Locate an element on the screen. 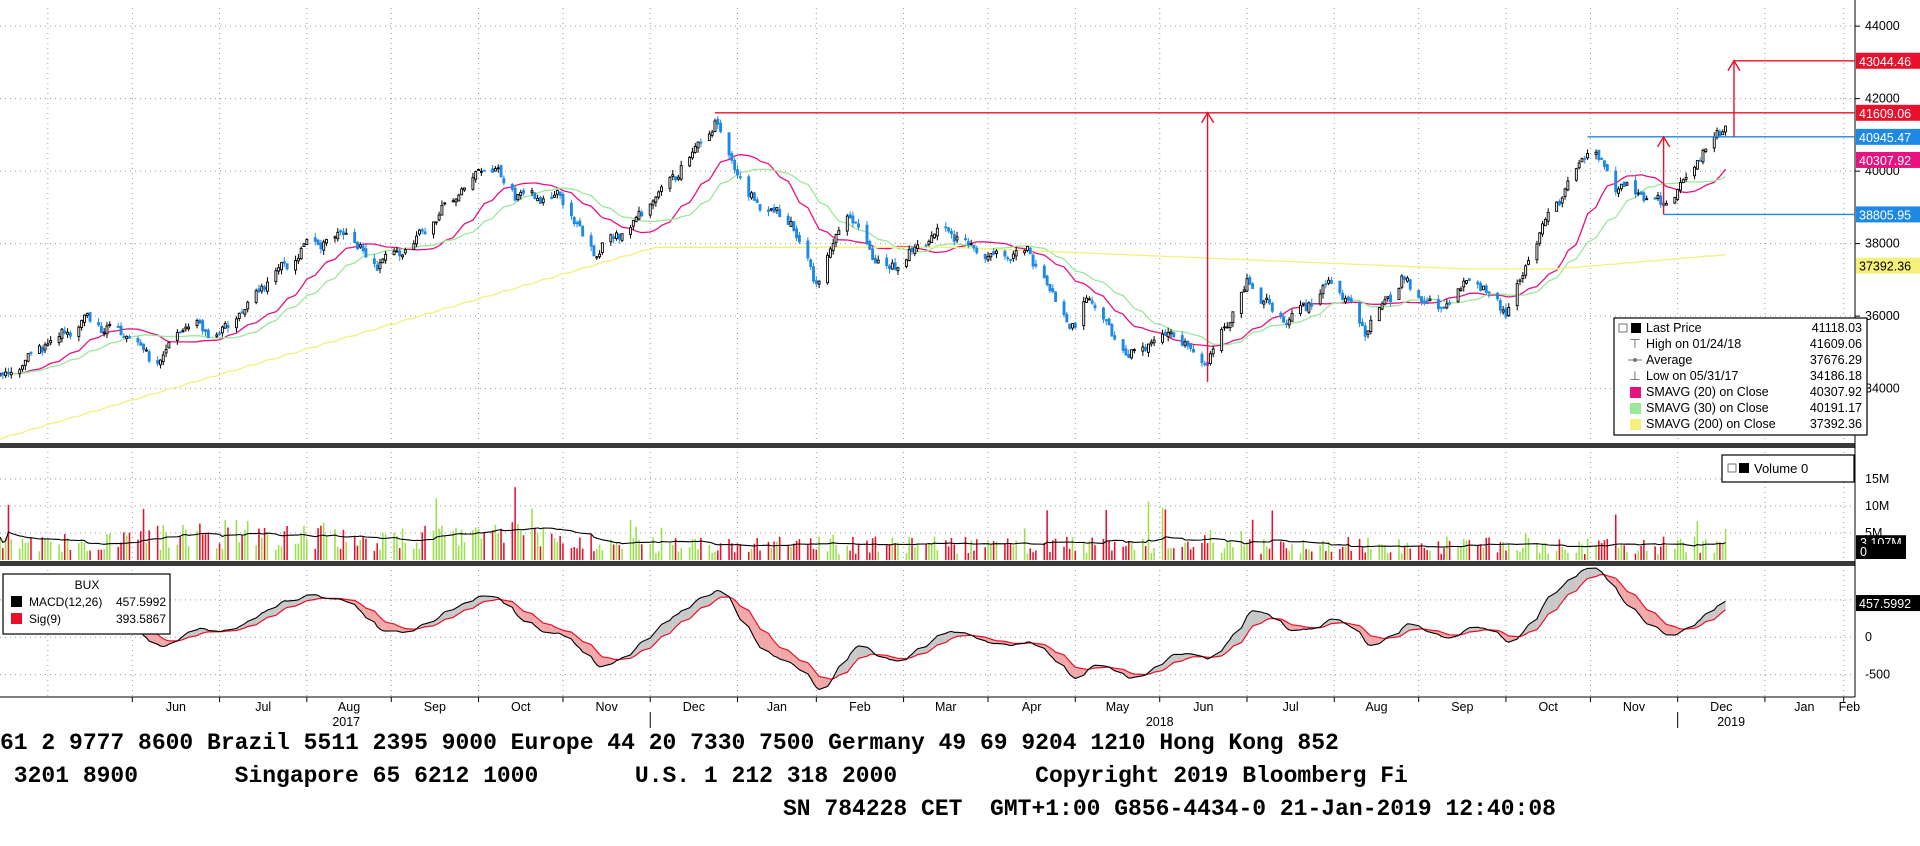  price-tag-label: 38805.95 is located at coordinates (1885, 215).